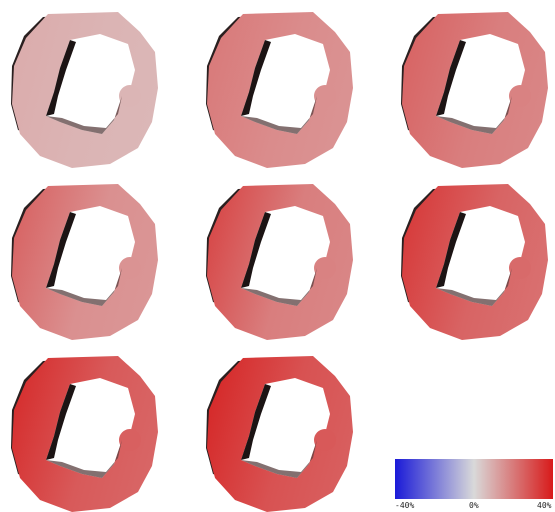 The image size is (555, 512). Describe the element at coordinates (405, 505) in the screenshot. I see `colorbar-min-label: -40%` at that location.